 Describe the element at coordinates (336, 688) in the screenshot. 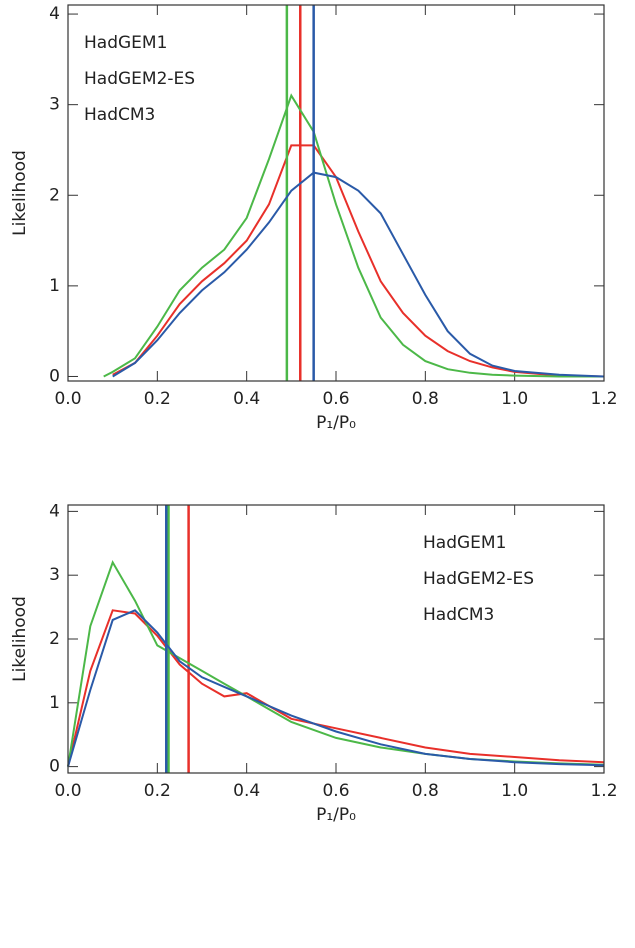

I see `series-line` at that location.